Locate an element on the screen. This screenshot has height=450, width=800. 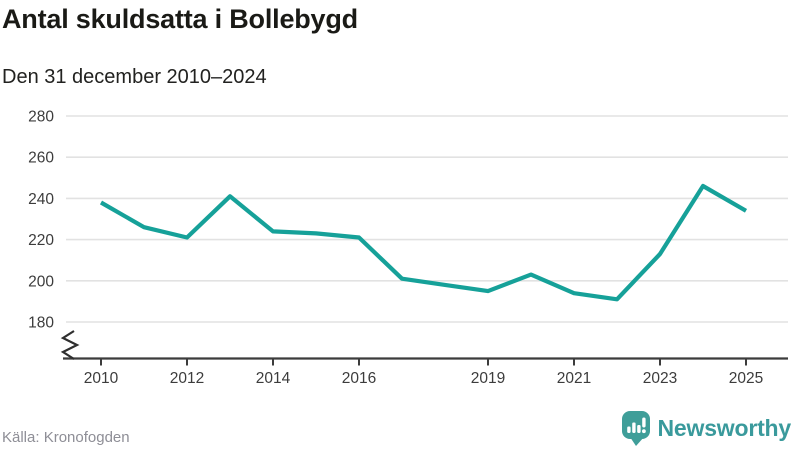
source-note: Källa: Kronofogden is located at coordinates (66, 437).